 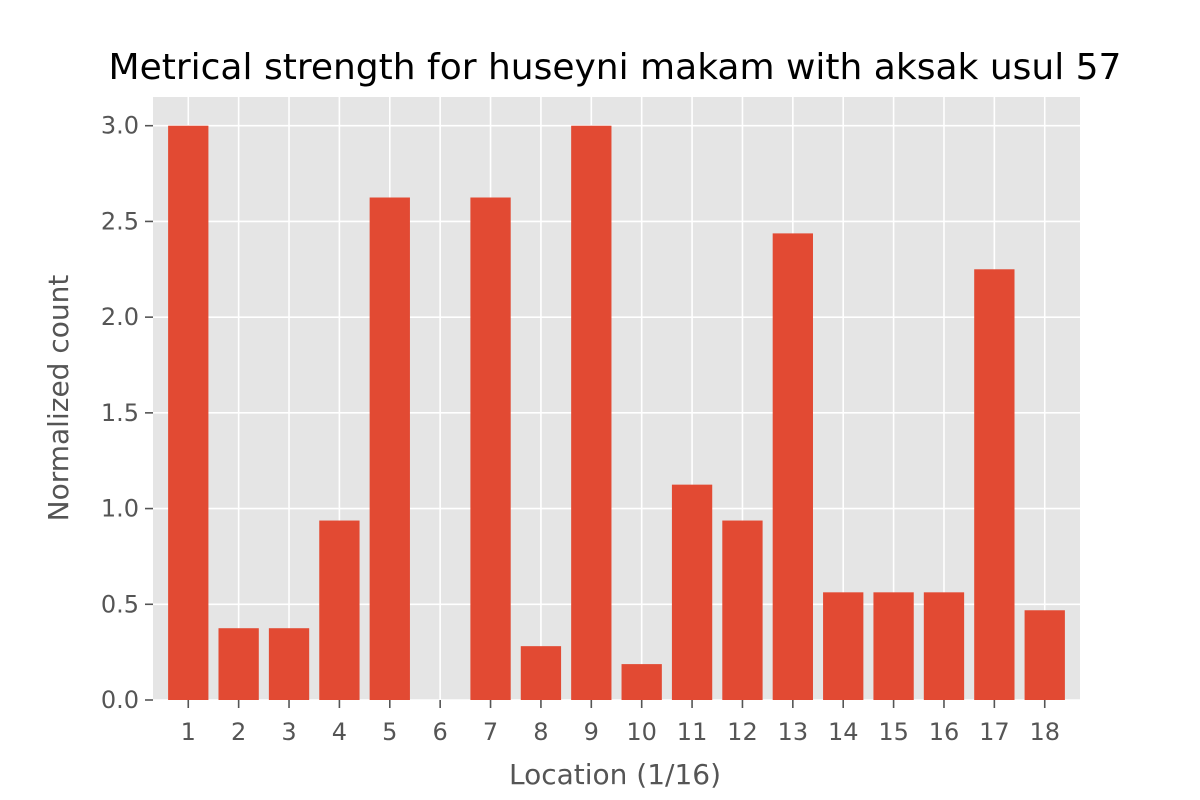 What do you see at coordinates (490, 732) in the screenshot?
I see `x-tick-label: 7` at bounding box center [490, 732].